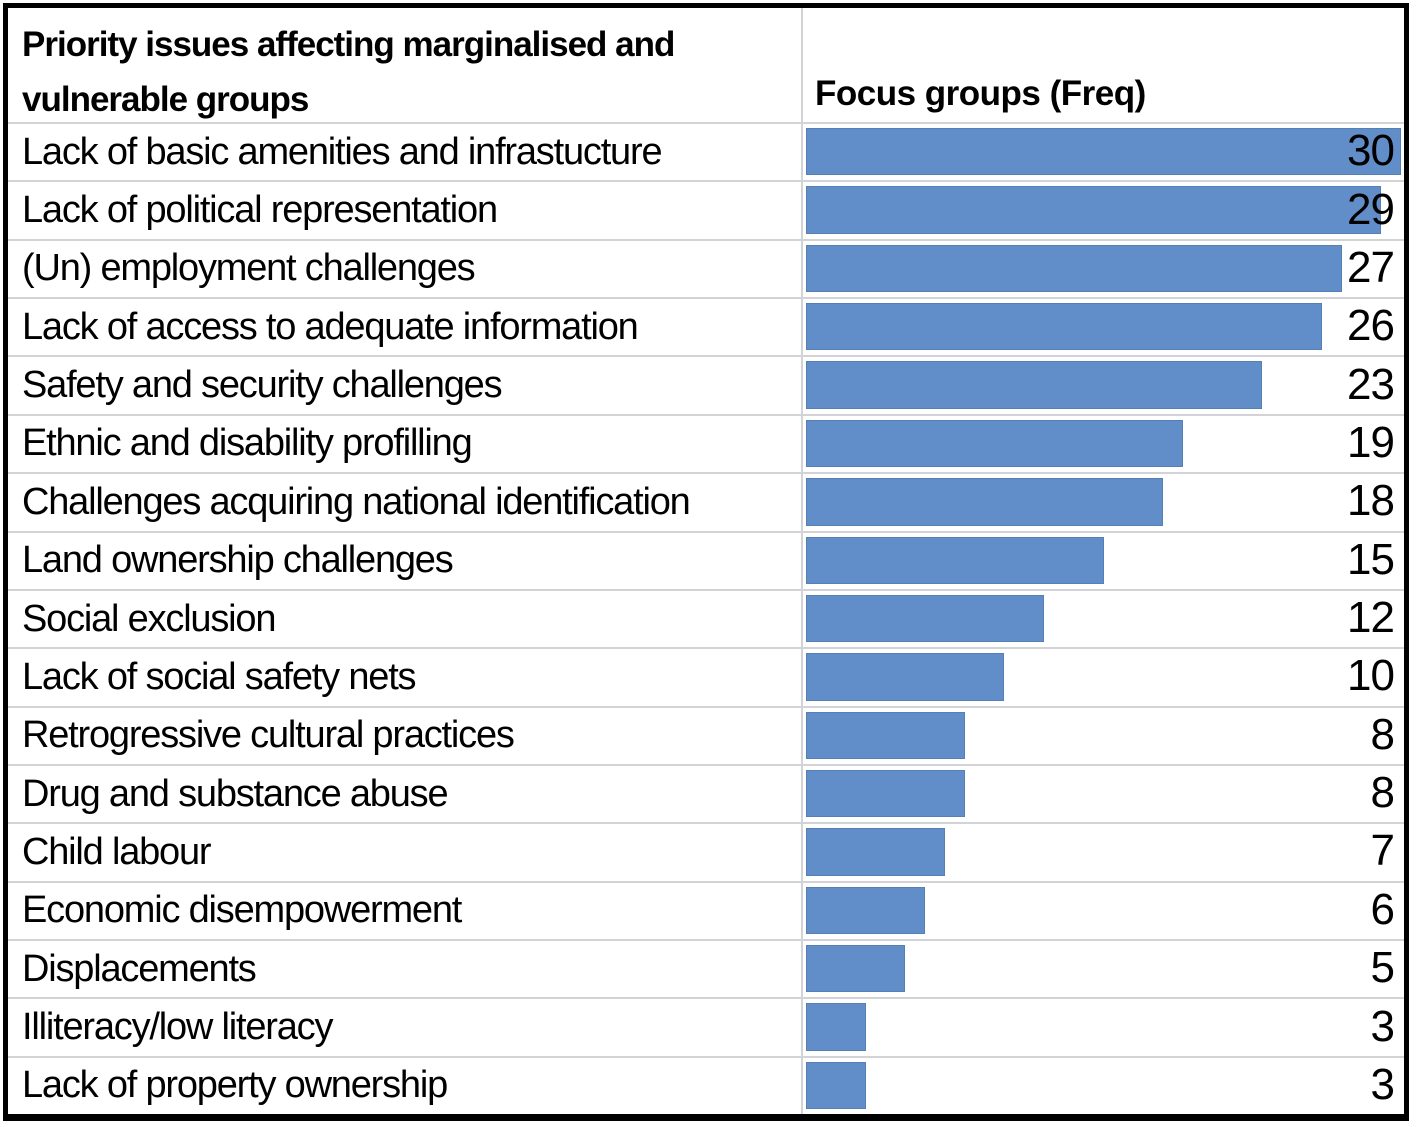 This screenshot has width=1417, height=1127. Describe the element at coordinates (405, 619) in the screenshot. I see `issue-label: Social exclusion` at that location.